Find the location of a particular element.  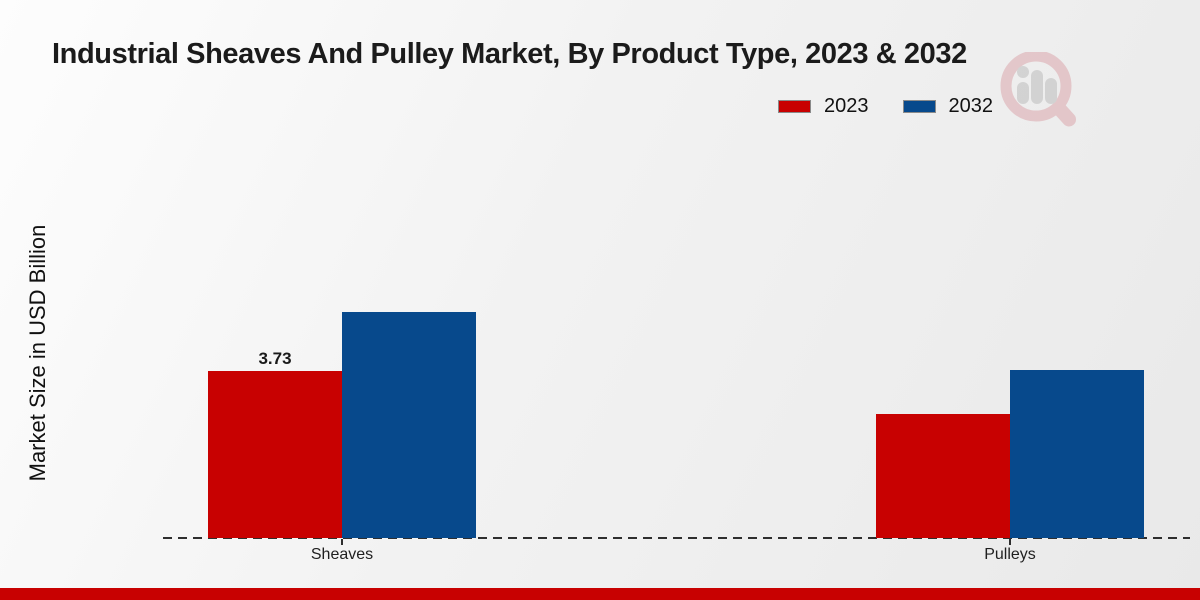

legend-swatch-2023-icon is located at coordinates (794, 106).